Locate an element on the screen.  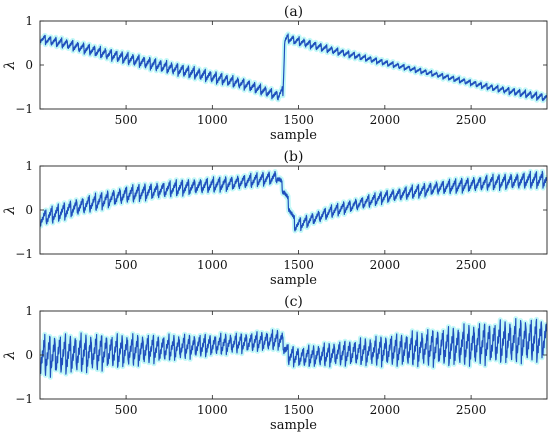
panel-title: (b) is located at coordinates (294, 157).